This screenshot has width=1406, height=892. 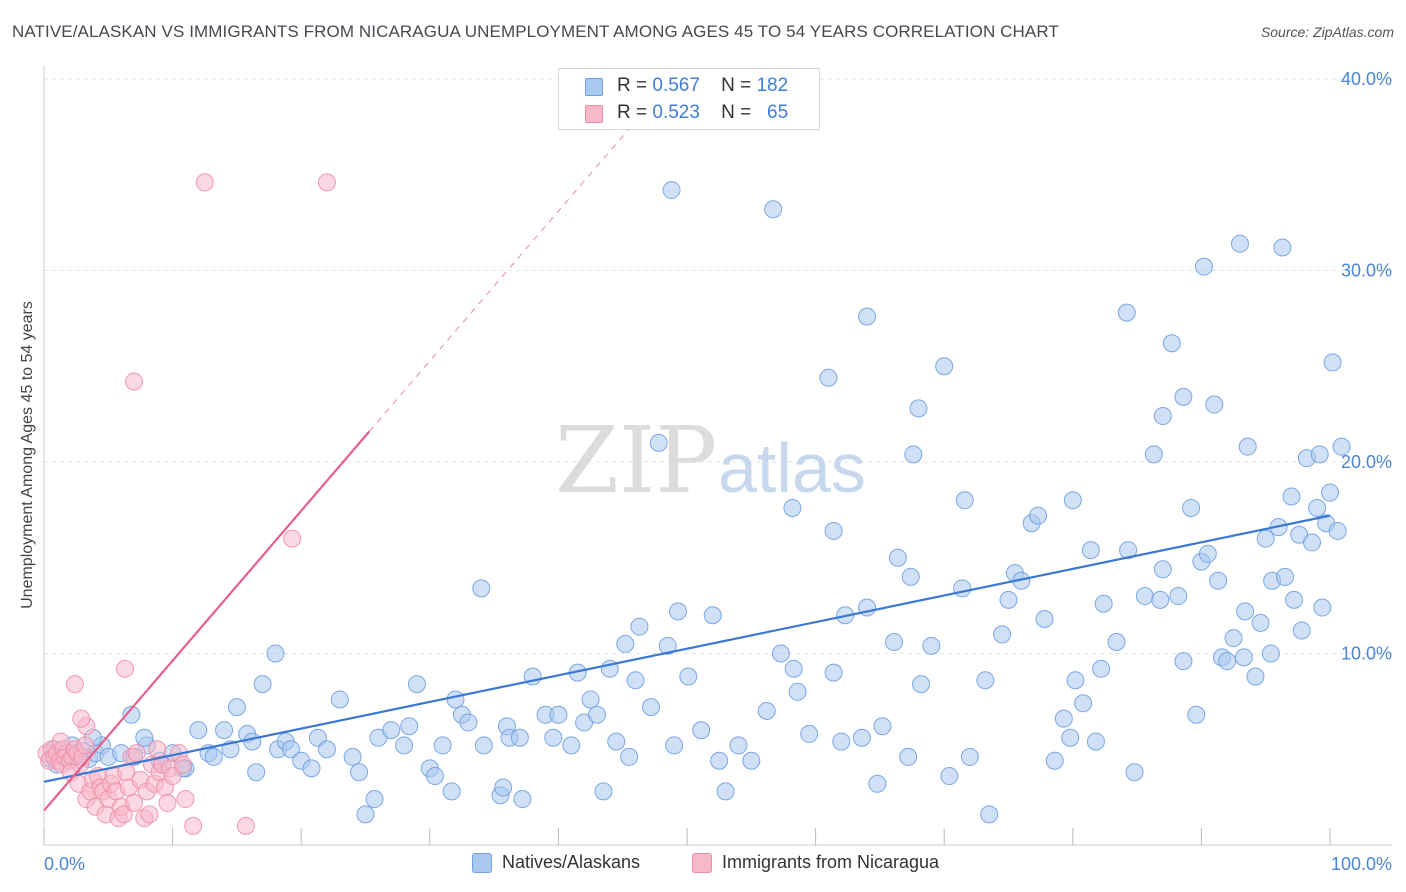 I want to click on y-tick-label: 30.0%, so click(x=1366, y=271).